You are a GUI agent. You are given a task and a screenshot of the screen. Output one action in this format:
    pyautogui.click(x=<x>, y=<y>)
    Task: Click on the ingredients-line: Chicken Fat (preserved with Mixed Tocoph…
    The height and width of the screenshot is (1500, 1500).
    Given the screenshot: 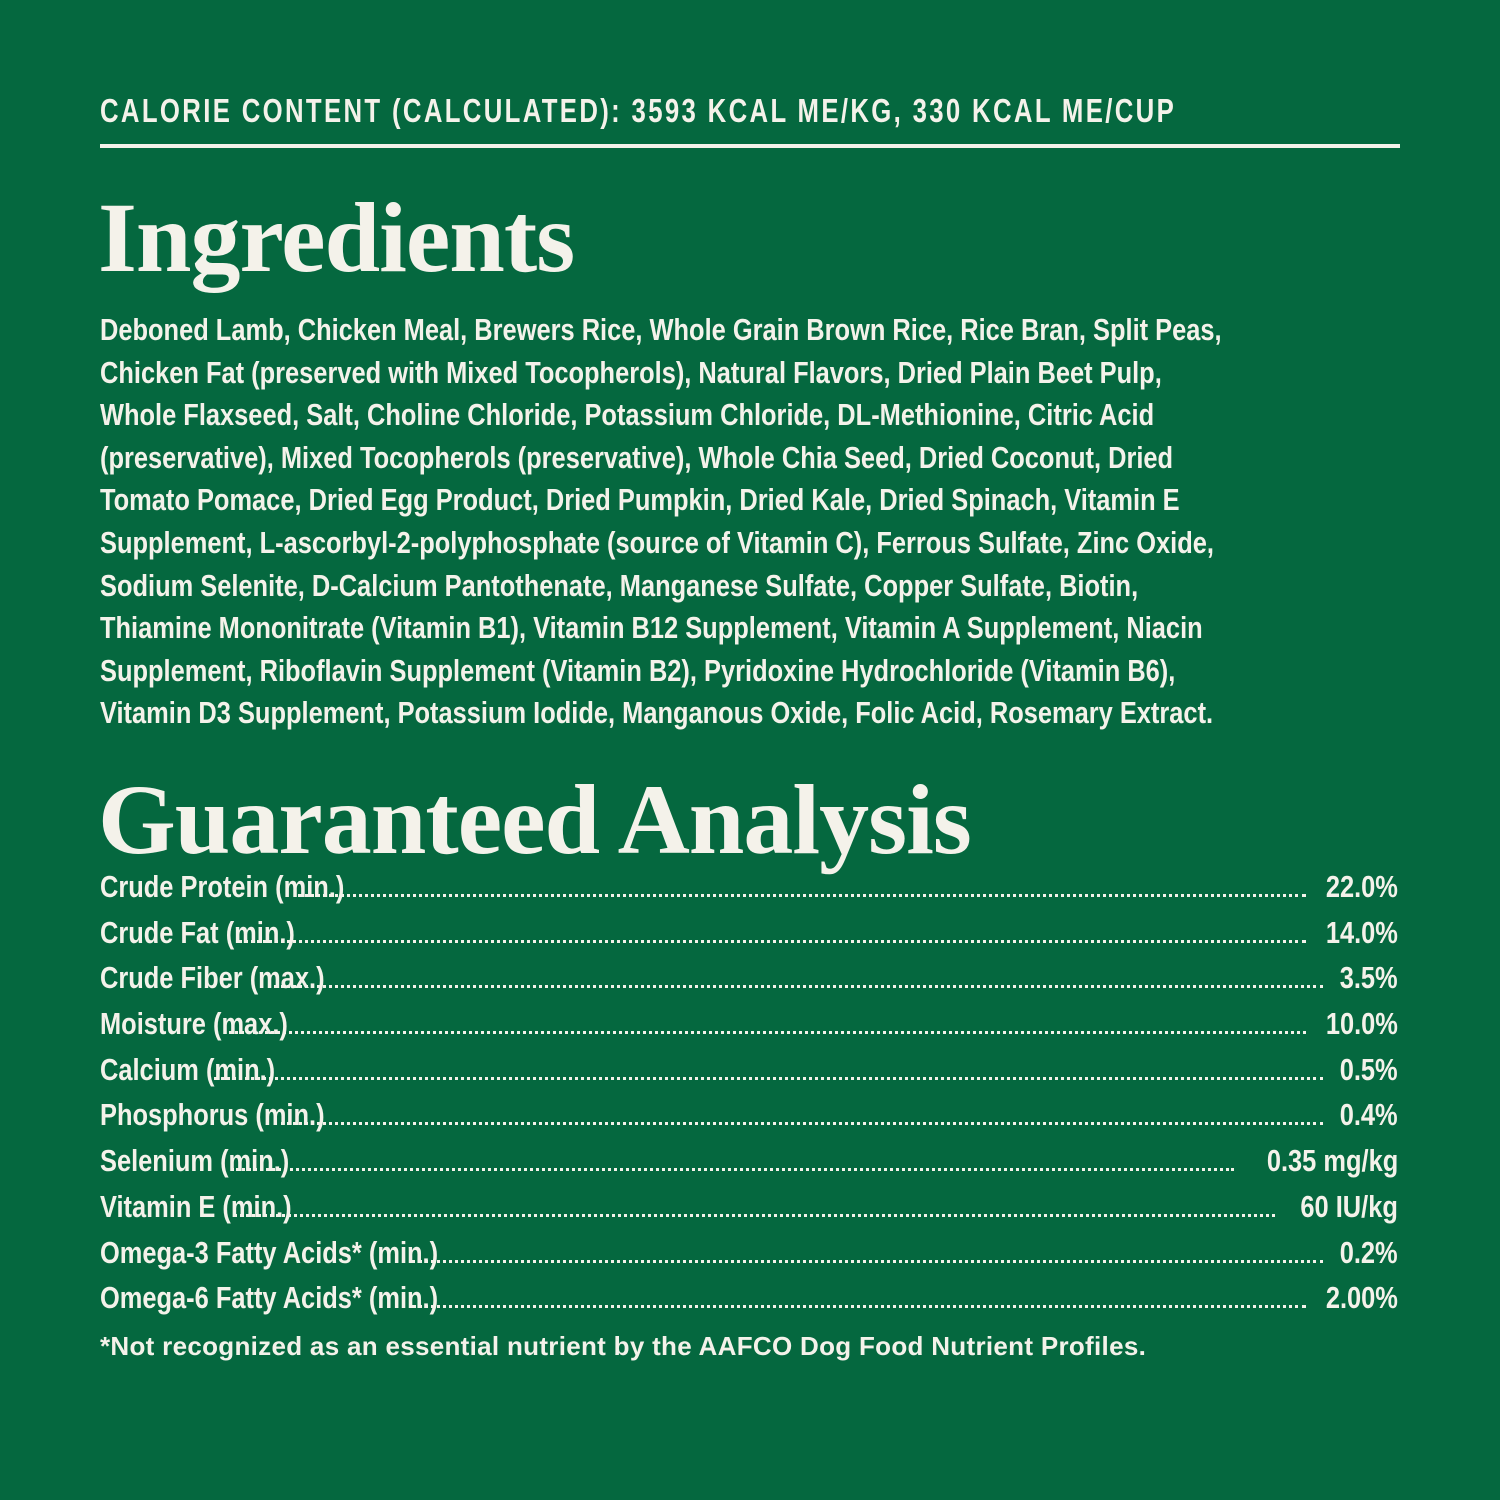 What is the action you would take?
    pyautogui.click(x=631, y=372)
    